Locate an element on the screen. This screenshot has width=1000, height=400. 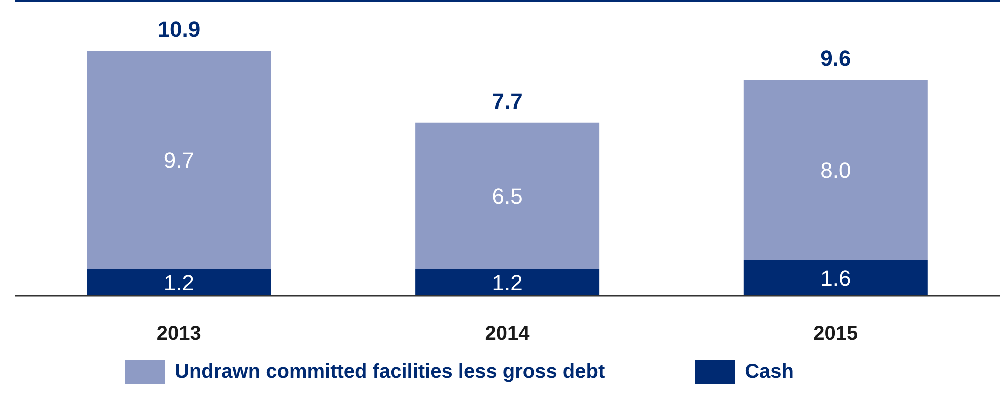
data-label: 1.6 is located at coordinates (836, 279).